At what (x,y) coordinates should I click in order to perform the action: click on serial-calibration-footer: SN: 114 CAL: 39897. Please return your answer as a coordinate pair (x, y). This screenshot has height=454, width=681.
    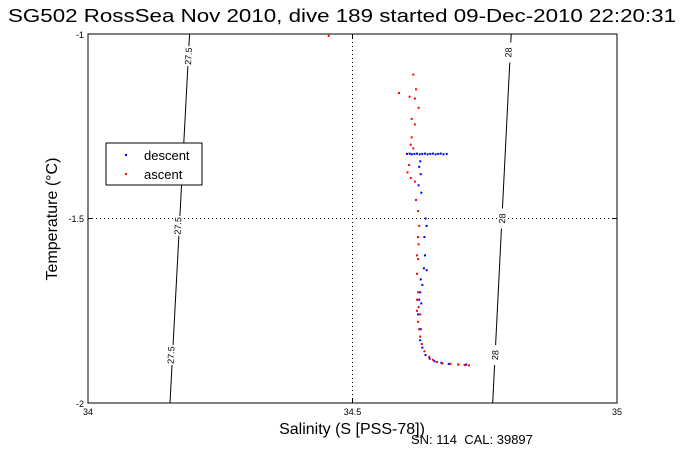
    Looking at the image, I should click on (472, 439).